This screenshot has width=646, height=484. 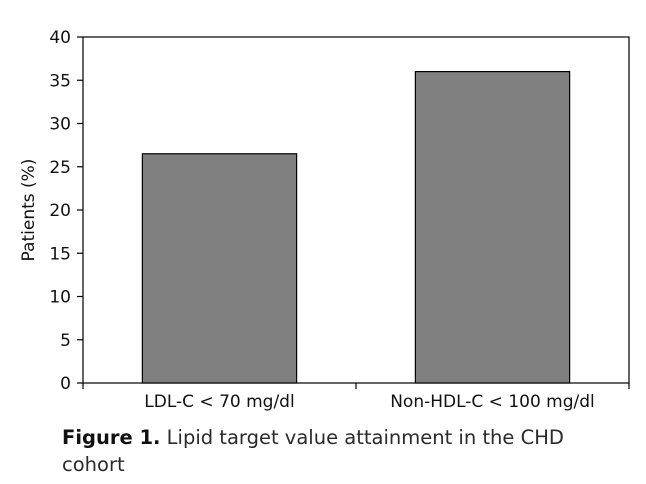 I want to click on caption-label: Figure 1., so click(x=111, y=437).